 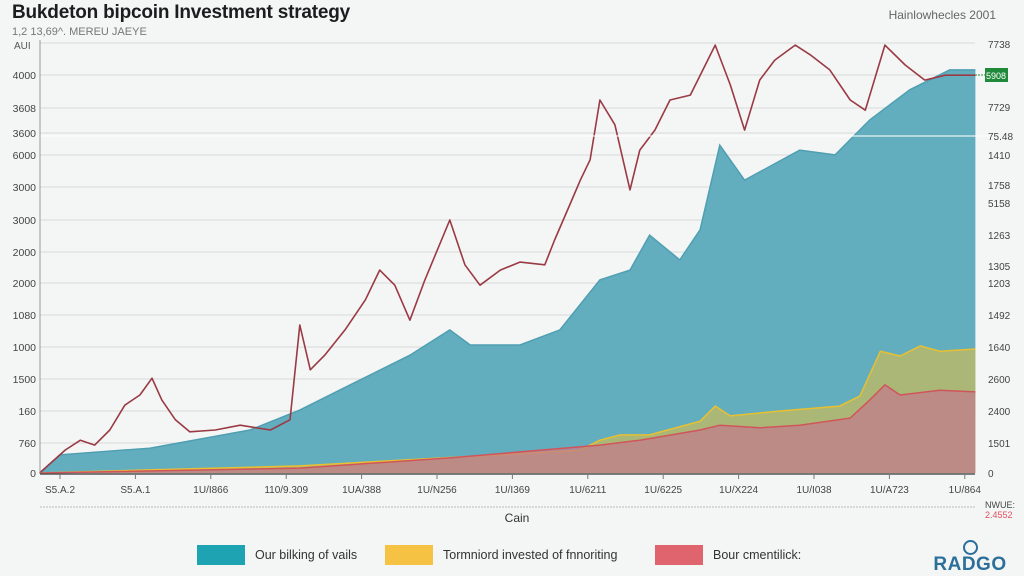 I want to click on right-y-tick-label: 1758, so click(x=999, y=186).